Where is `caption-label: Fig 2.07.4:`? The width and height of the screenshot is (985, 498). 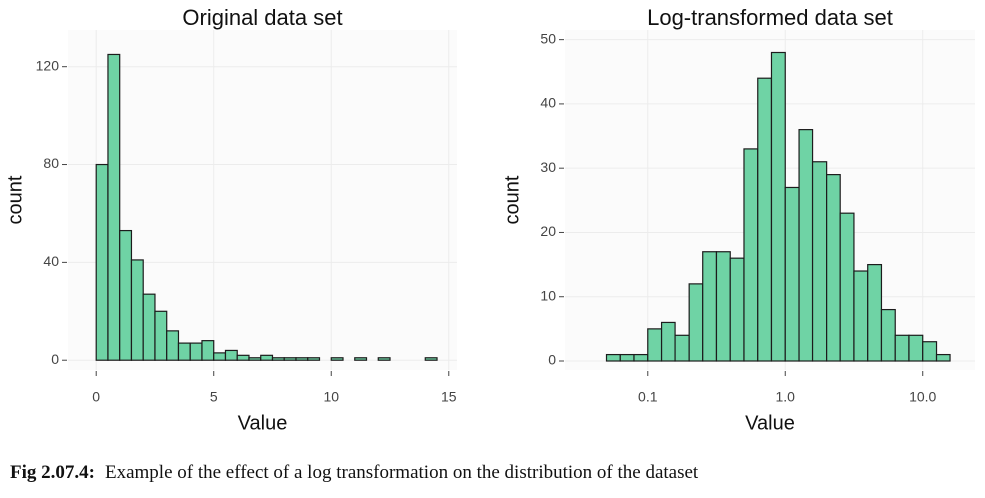
caption-label: Fig 2.07.4: is located at coordinates (52, 472).